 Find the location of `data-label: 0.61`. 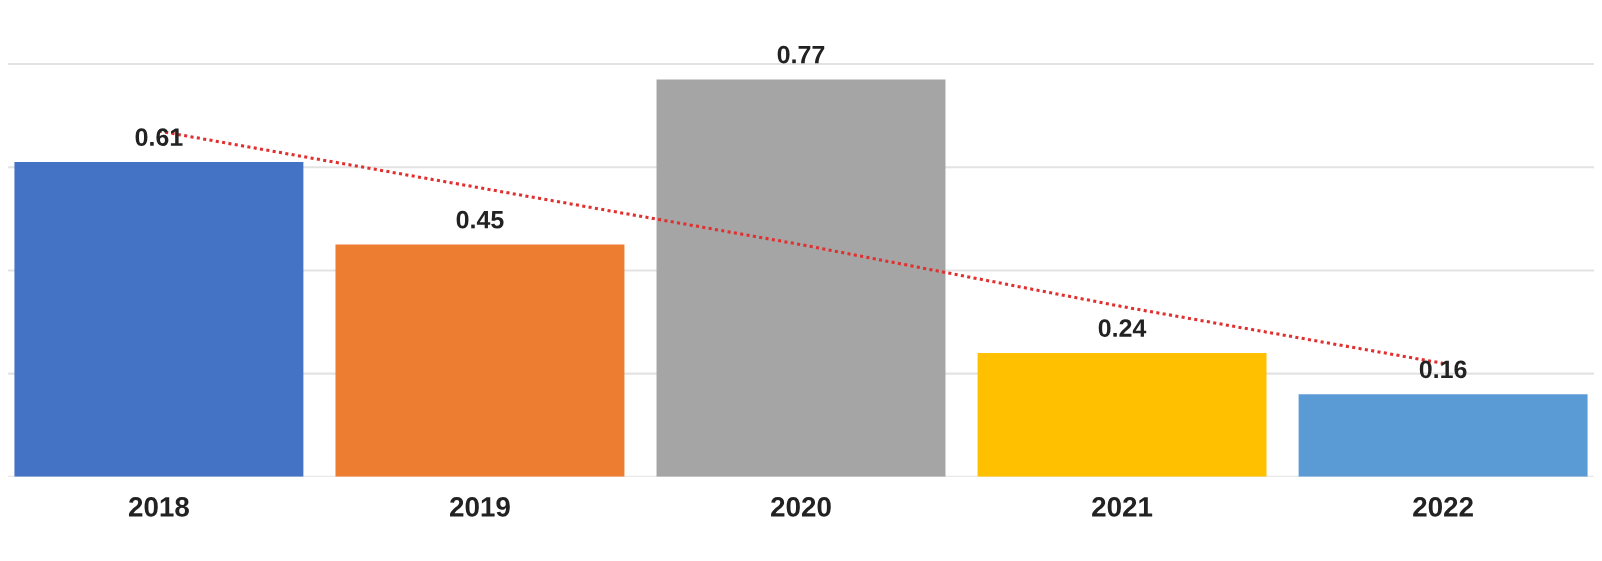

data-label: 0.61 is located at coordinates (159, 137).